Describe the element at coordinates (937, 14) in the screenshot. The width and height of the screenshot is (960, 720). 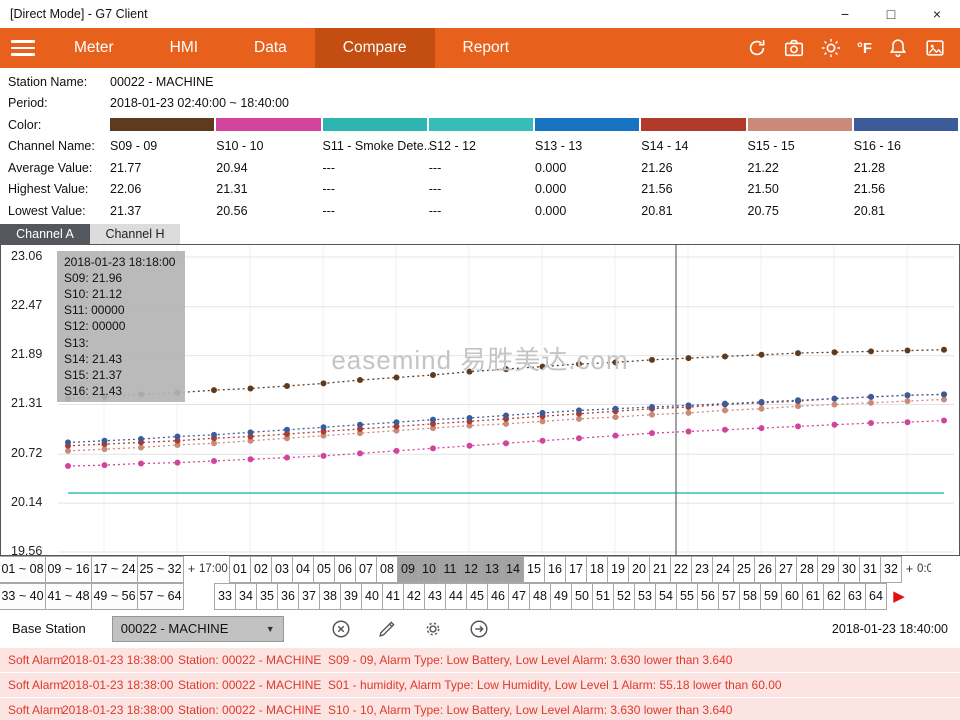
I see `close-button: ×` at that location.